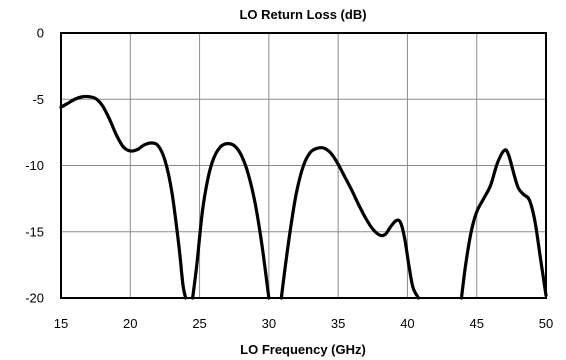 The image size is (566, 360). Describe the element at coordinates (546, 323) in the screenshot. I see `x-tick-label: 50` at that location.